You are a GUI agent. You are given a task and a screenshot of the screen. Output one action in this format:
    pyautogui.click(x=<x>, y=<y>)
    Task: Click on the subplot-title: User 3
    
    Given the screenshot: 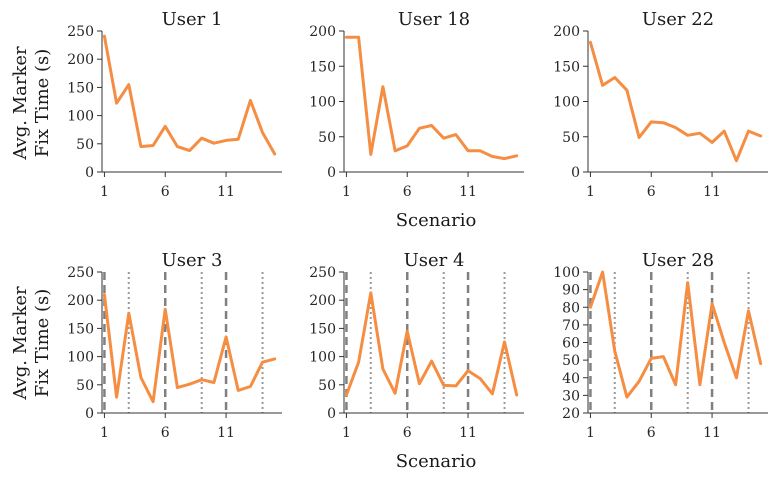 What is the action you would take?
    pyautogui.click(x=192, y=260)
    